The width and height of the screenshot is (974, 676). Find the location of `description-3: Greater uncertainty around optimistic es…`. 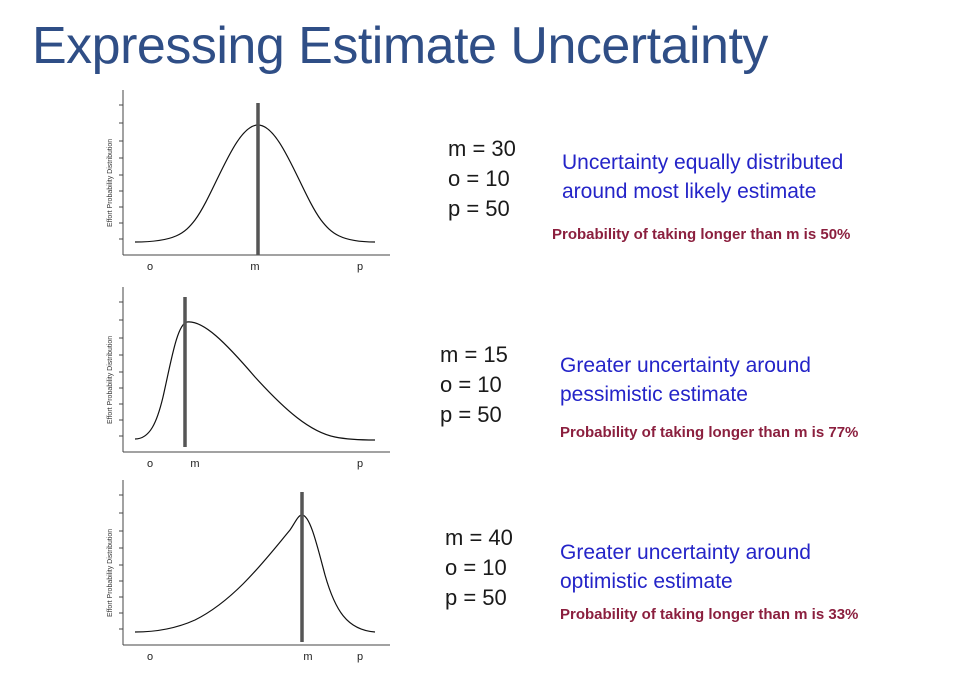

description-3: Greater uncertainty around optimistic es… is located at coordinates (685, 567).